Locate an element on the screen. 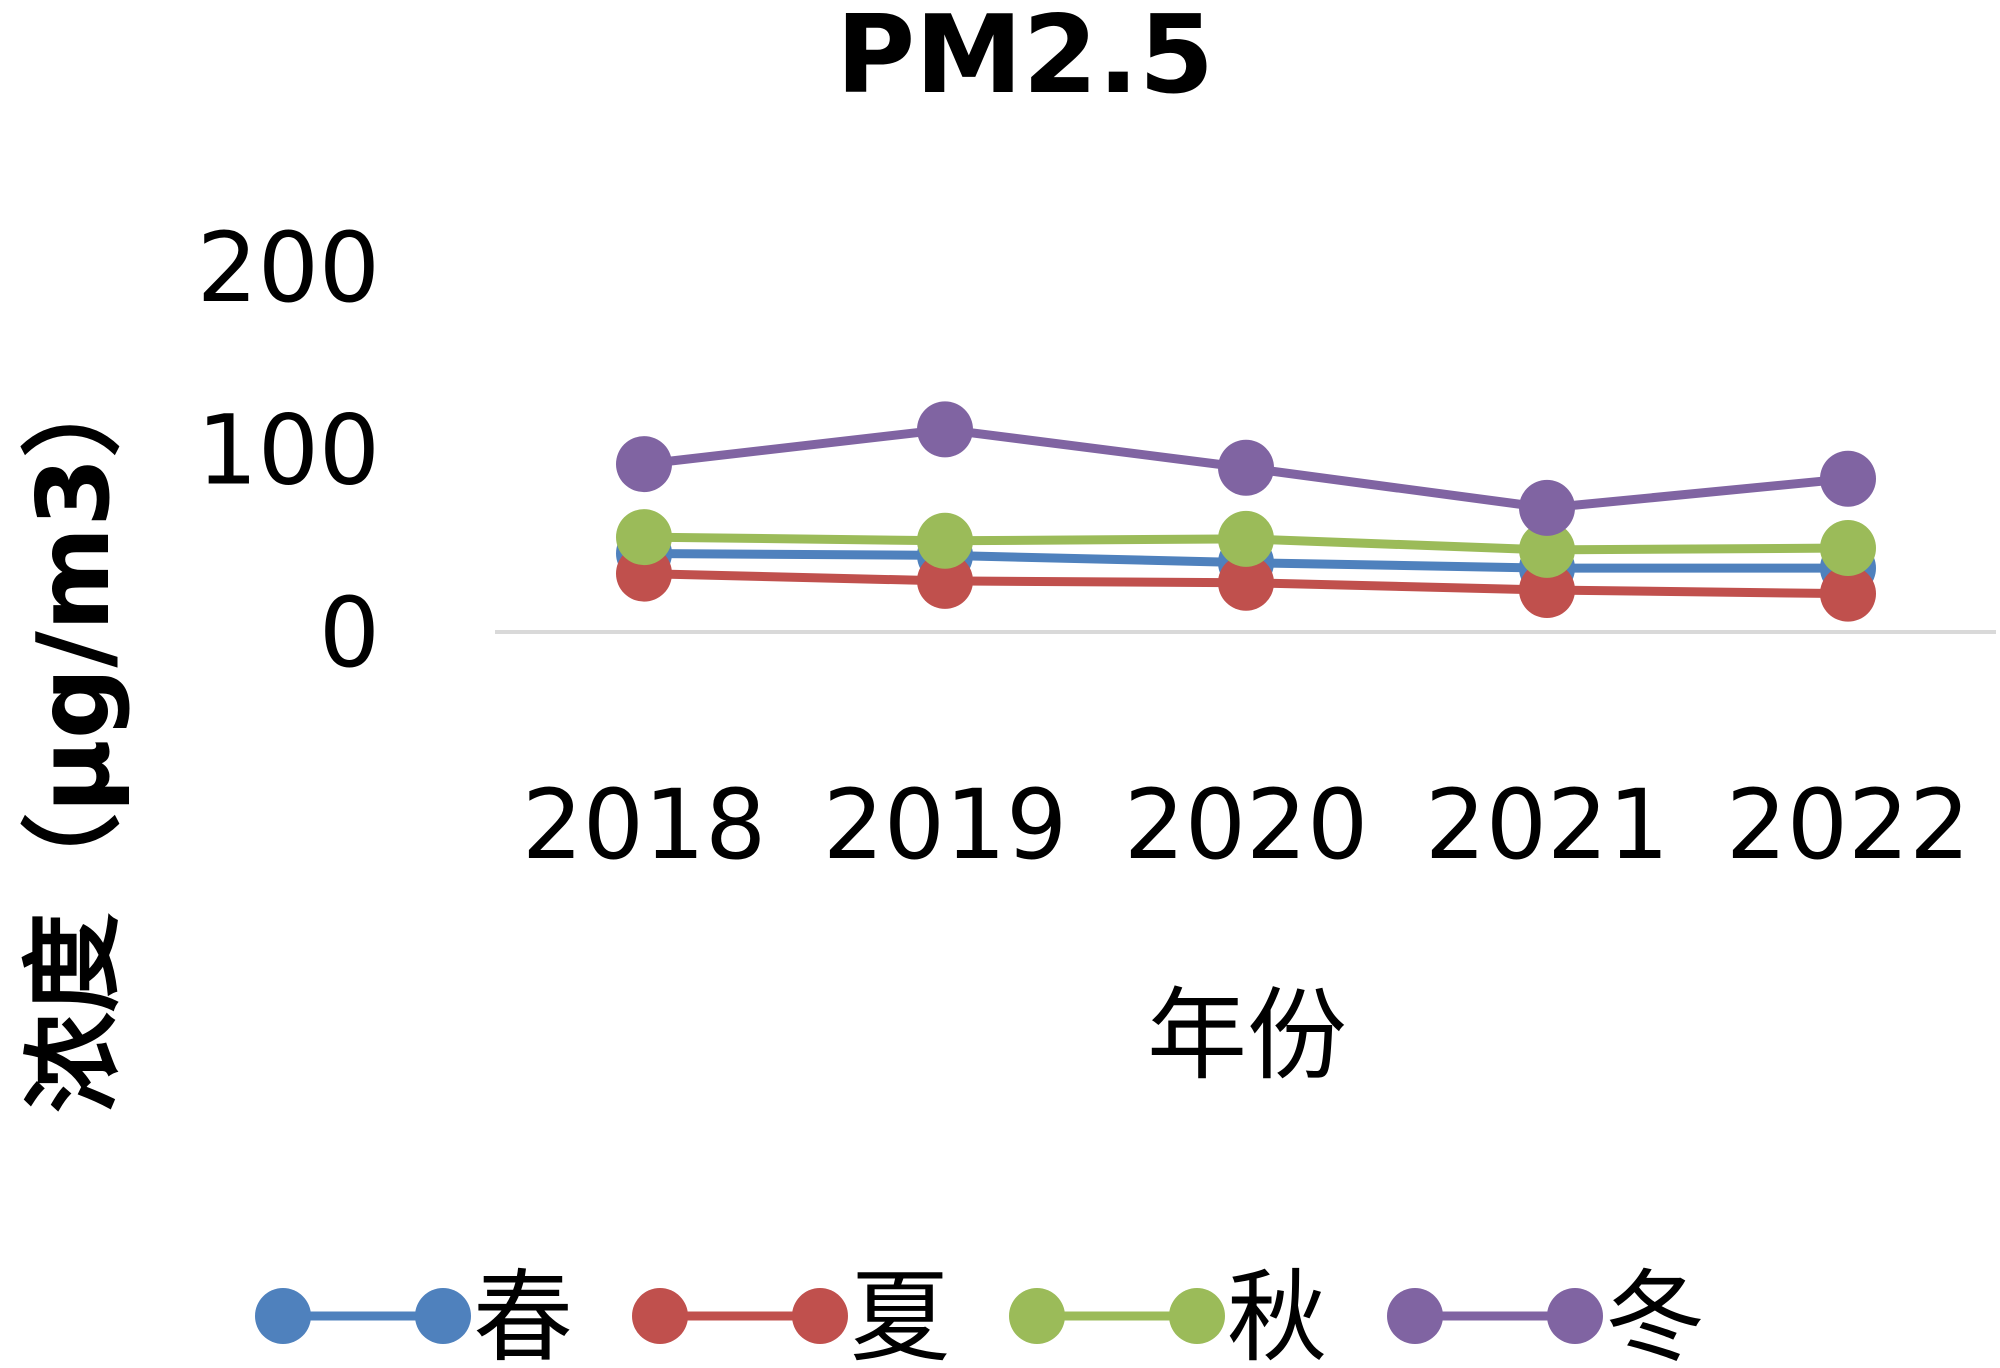  legend-label: 夏 is located at coordinates (900, 1313).